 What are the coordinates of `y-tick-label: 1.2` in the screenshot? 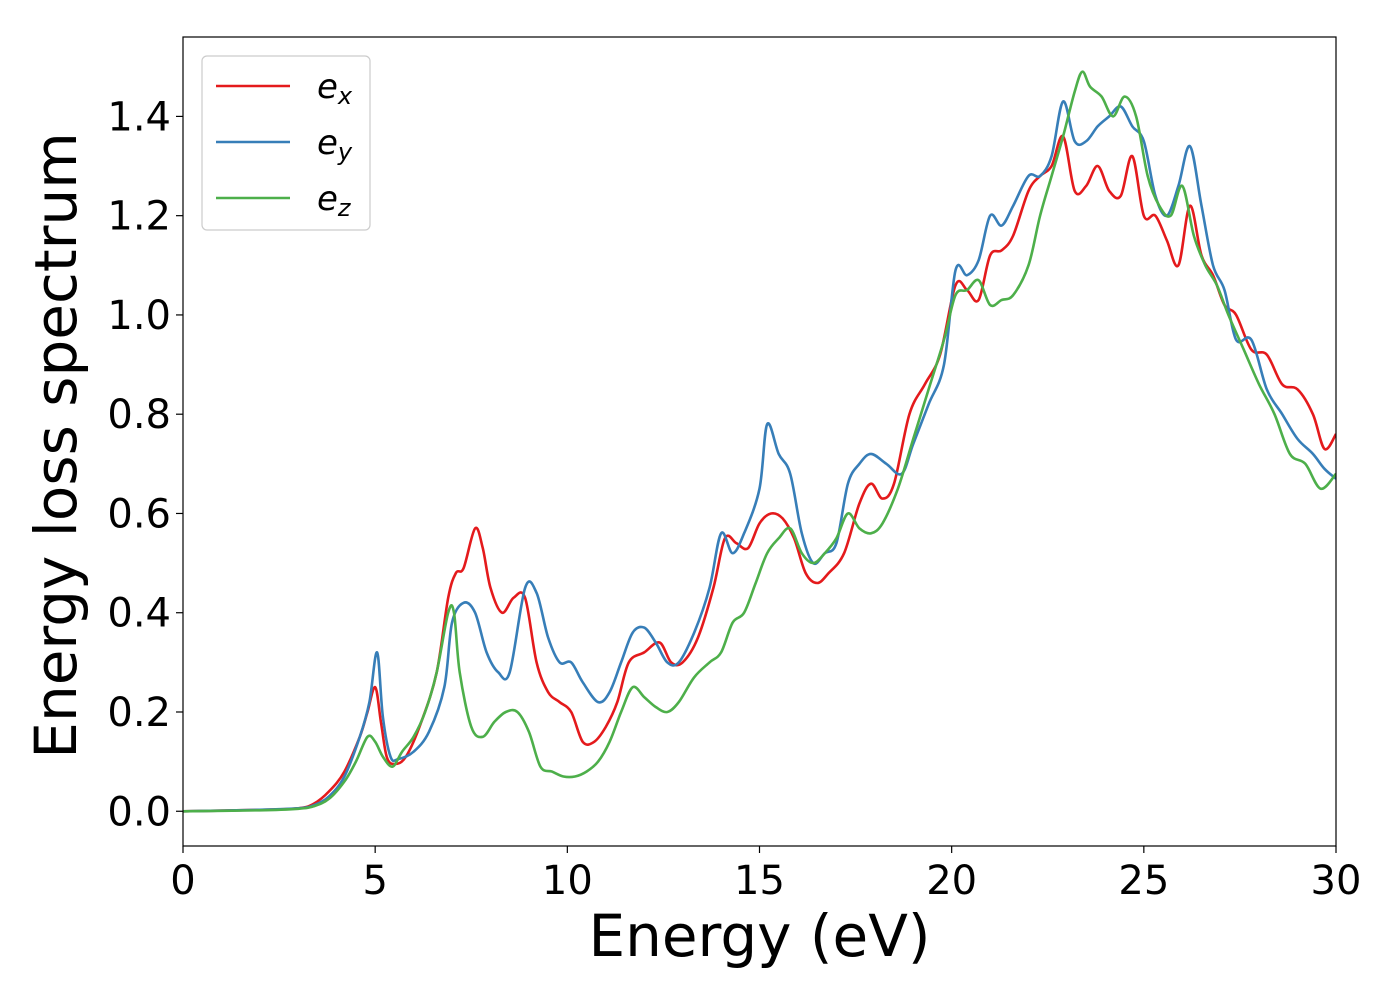 It's located at (139, 217).